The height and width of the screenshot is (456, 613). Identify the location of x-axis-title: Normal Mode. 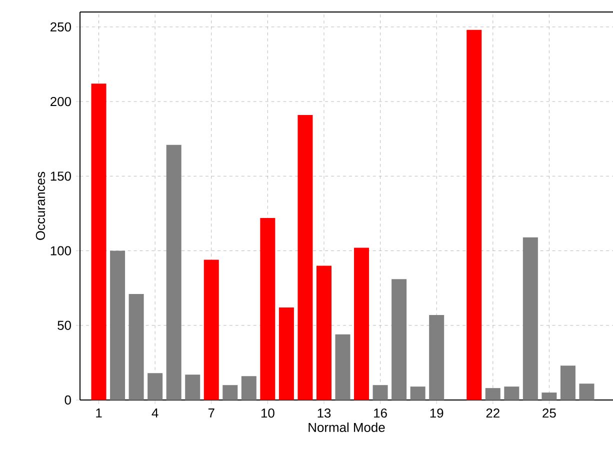
(346, 427).